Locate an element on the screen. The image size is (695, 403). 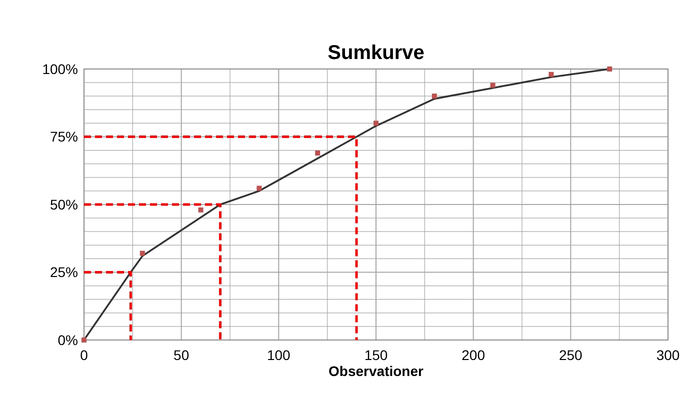
y-tick-label: 0% is located at coordinates (68, 340).